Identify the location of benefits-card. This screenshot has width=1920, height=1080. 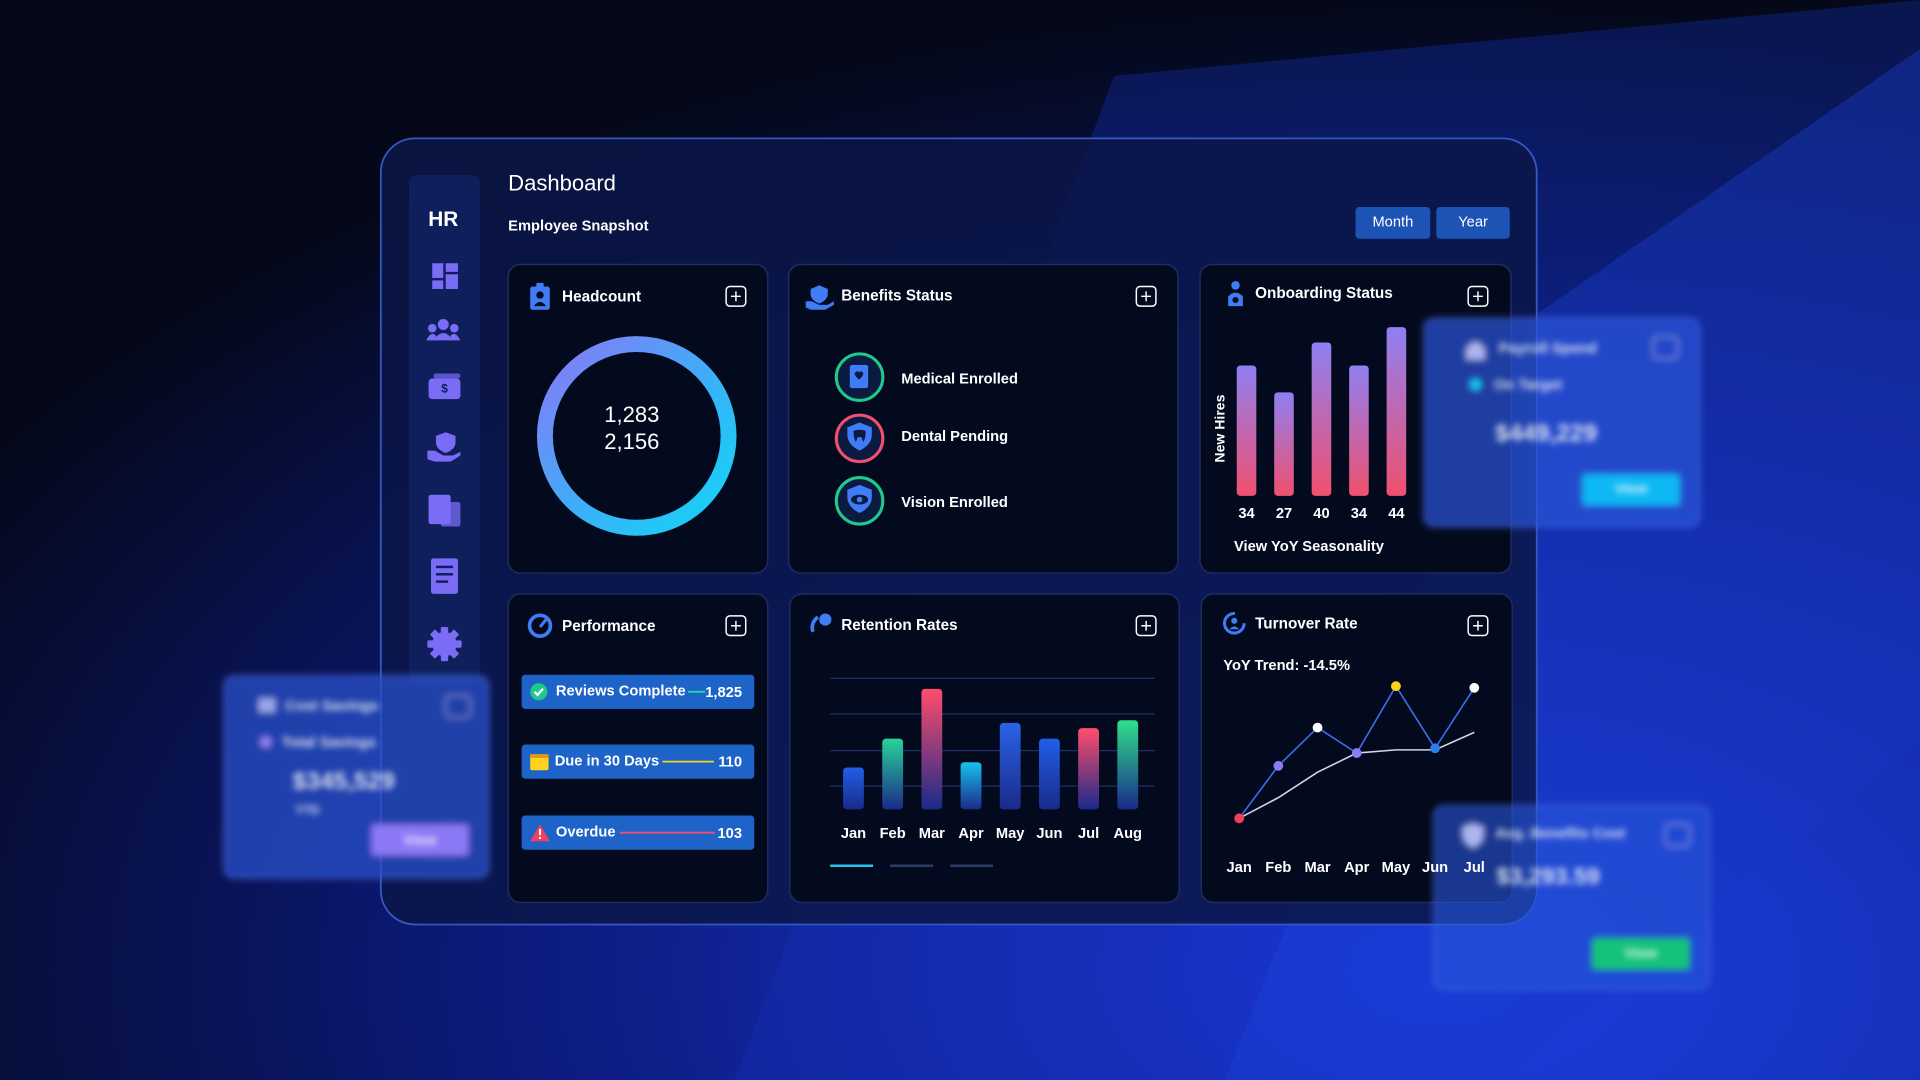
(983, 418).